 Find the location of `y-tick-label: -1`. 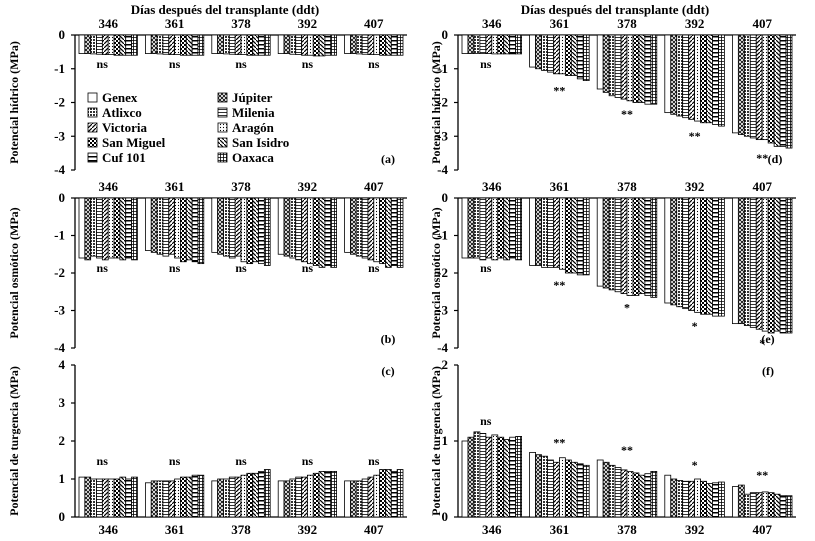

y-tick-label: -1 is located at coordinates (442, 68).